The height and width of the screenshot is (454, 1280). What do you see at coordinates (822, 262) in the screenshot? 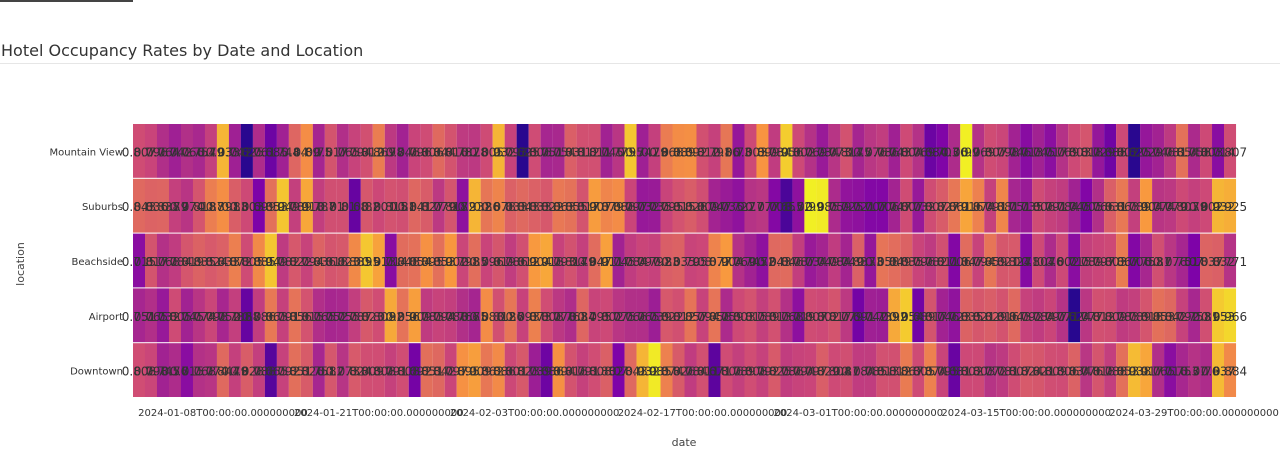
I see `cell-value-label: 0.749` at bounding box center [822, 262].